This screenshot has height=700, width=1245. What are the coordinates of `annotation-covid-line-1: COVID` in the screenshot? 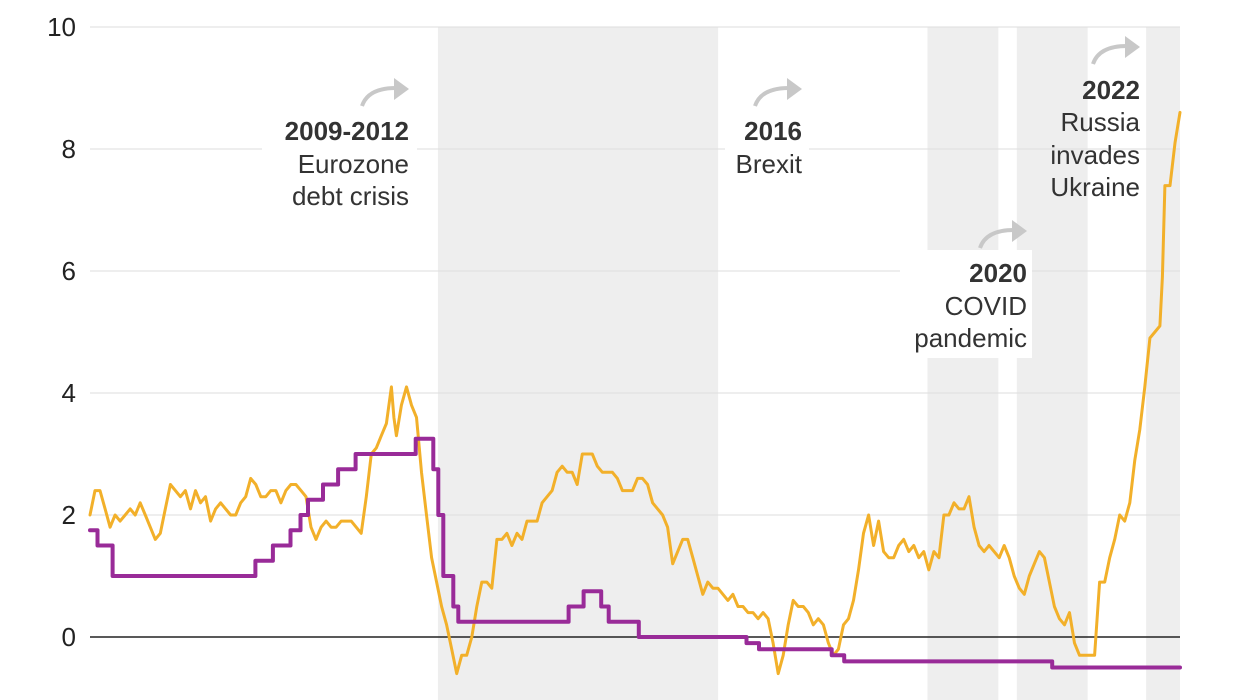 It's located at (986, 306).